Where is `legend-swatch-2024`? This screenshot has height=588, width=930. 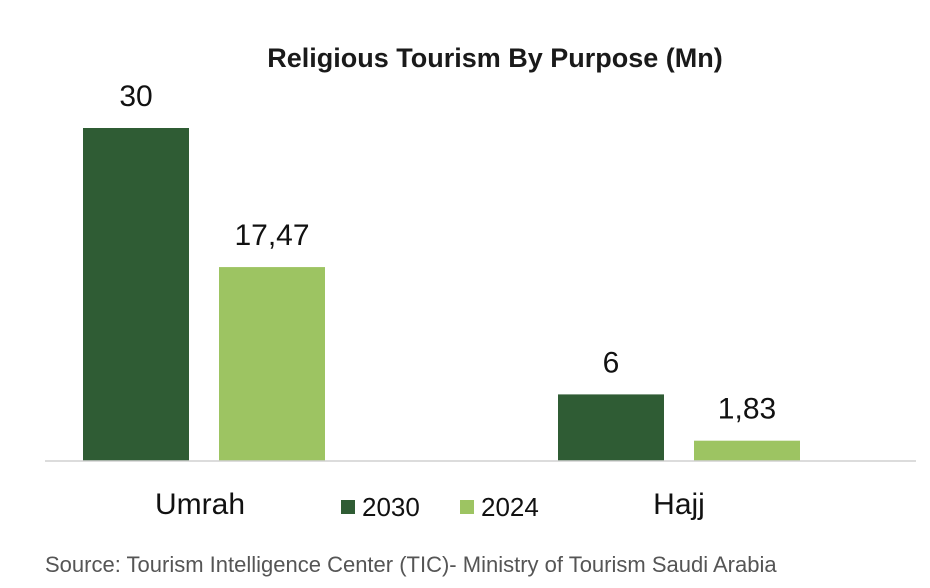
legend-swatch-2024 is located at coordinates (467, 507).